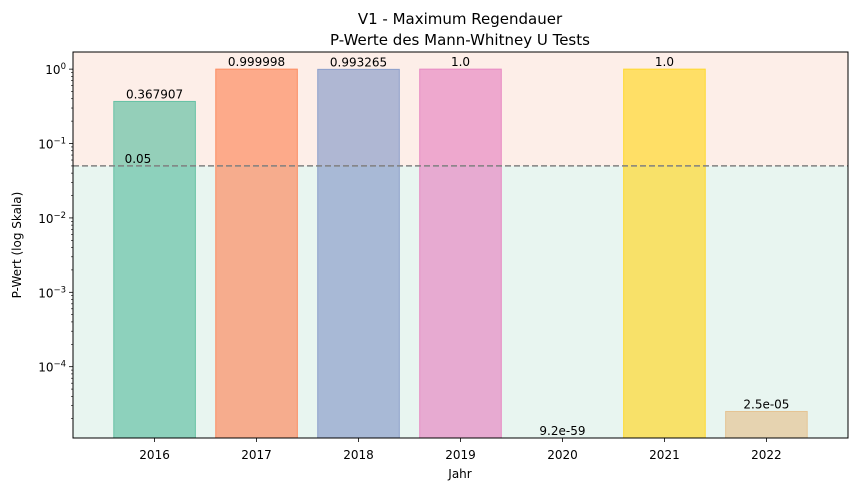  What do you see at coordinates (460, 40) in the screenshot?
I see `chart-subtitle: P-Werte des Mann-Whitney U Tests` at bounding box center [460, 40].